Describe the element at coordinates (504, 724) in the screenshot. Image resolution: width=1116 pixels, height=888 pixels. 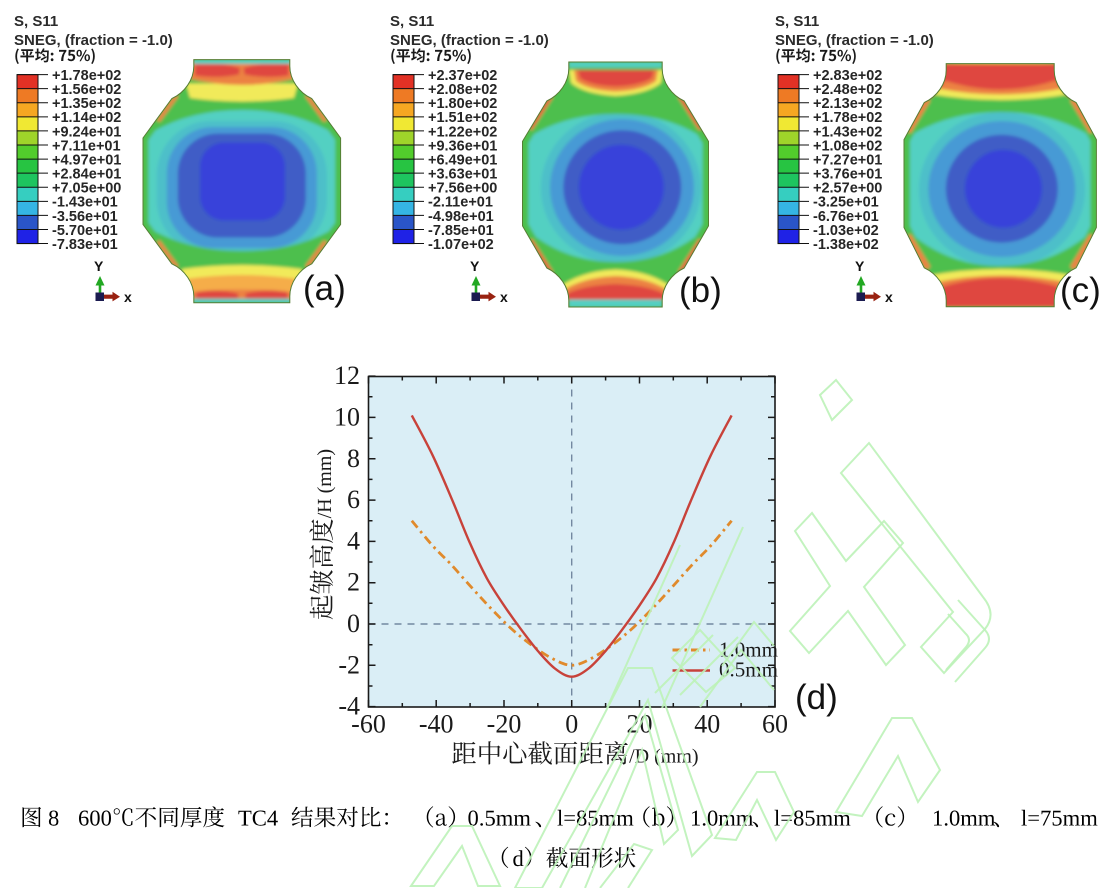
I see `svg-text: -20` at that location.